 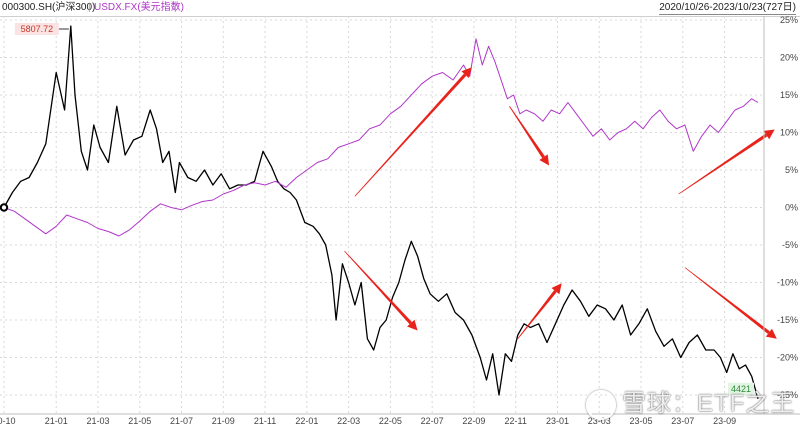 What do you see at coordinates (516, 421) in the screenshot?
I see `x-tick-label: 22-11` at bounding box center [516, 421].